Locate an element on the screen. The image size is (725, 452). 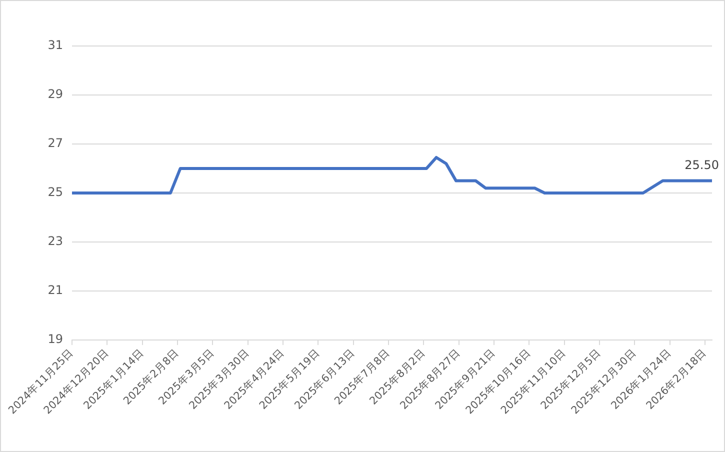
y-tick-label: 19 is located at coordinates (55, 339).